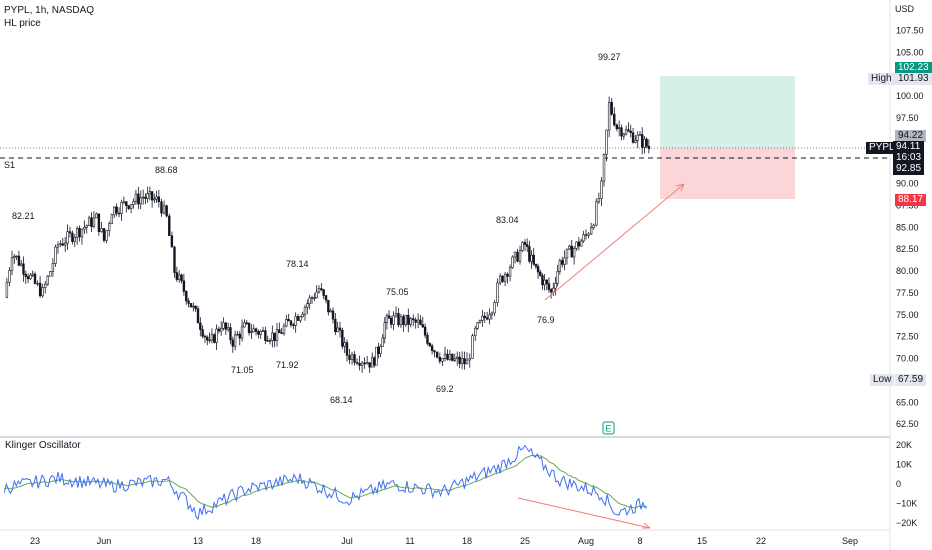 The width and height of the screenshot is (932, 550). What do you see at coordinates (608, 428) in the screenshot?
I see `earnings-marker` at bounding box center [608, 428].